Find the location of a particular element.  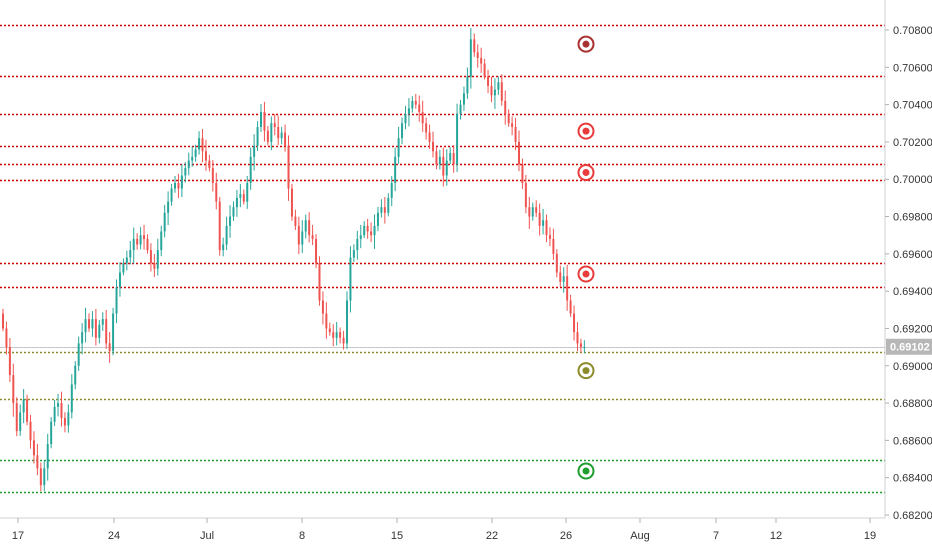

time-axis: 17 24 Jul 8 15 22 26 Aug 7 12 19 is located at coordinates (444, 530).